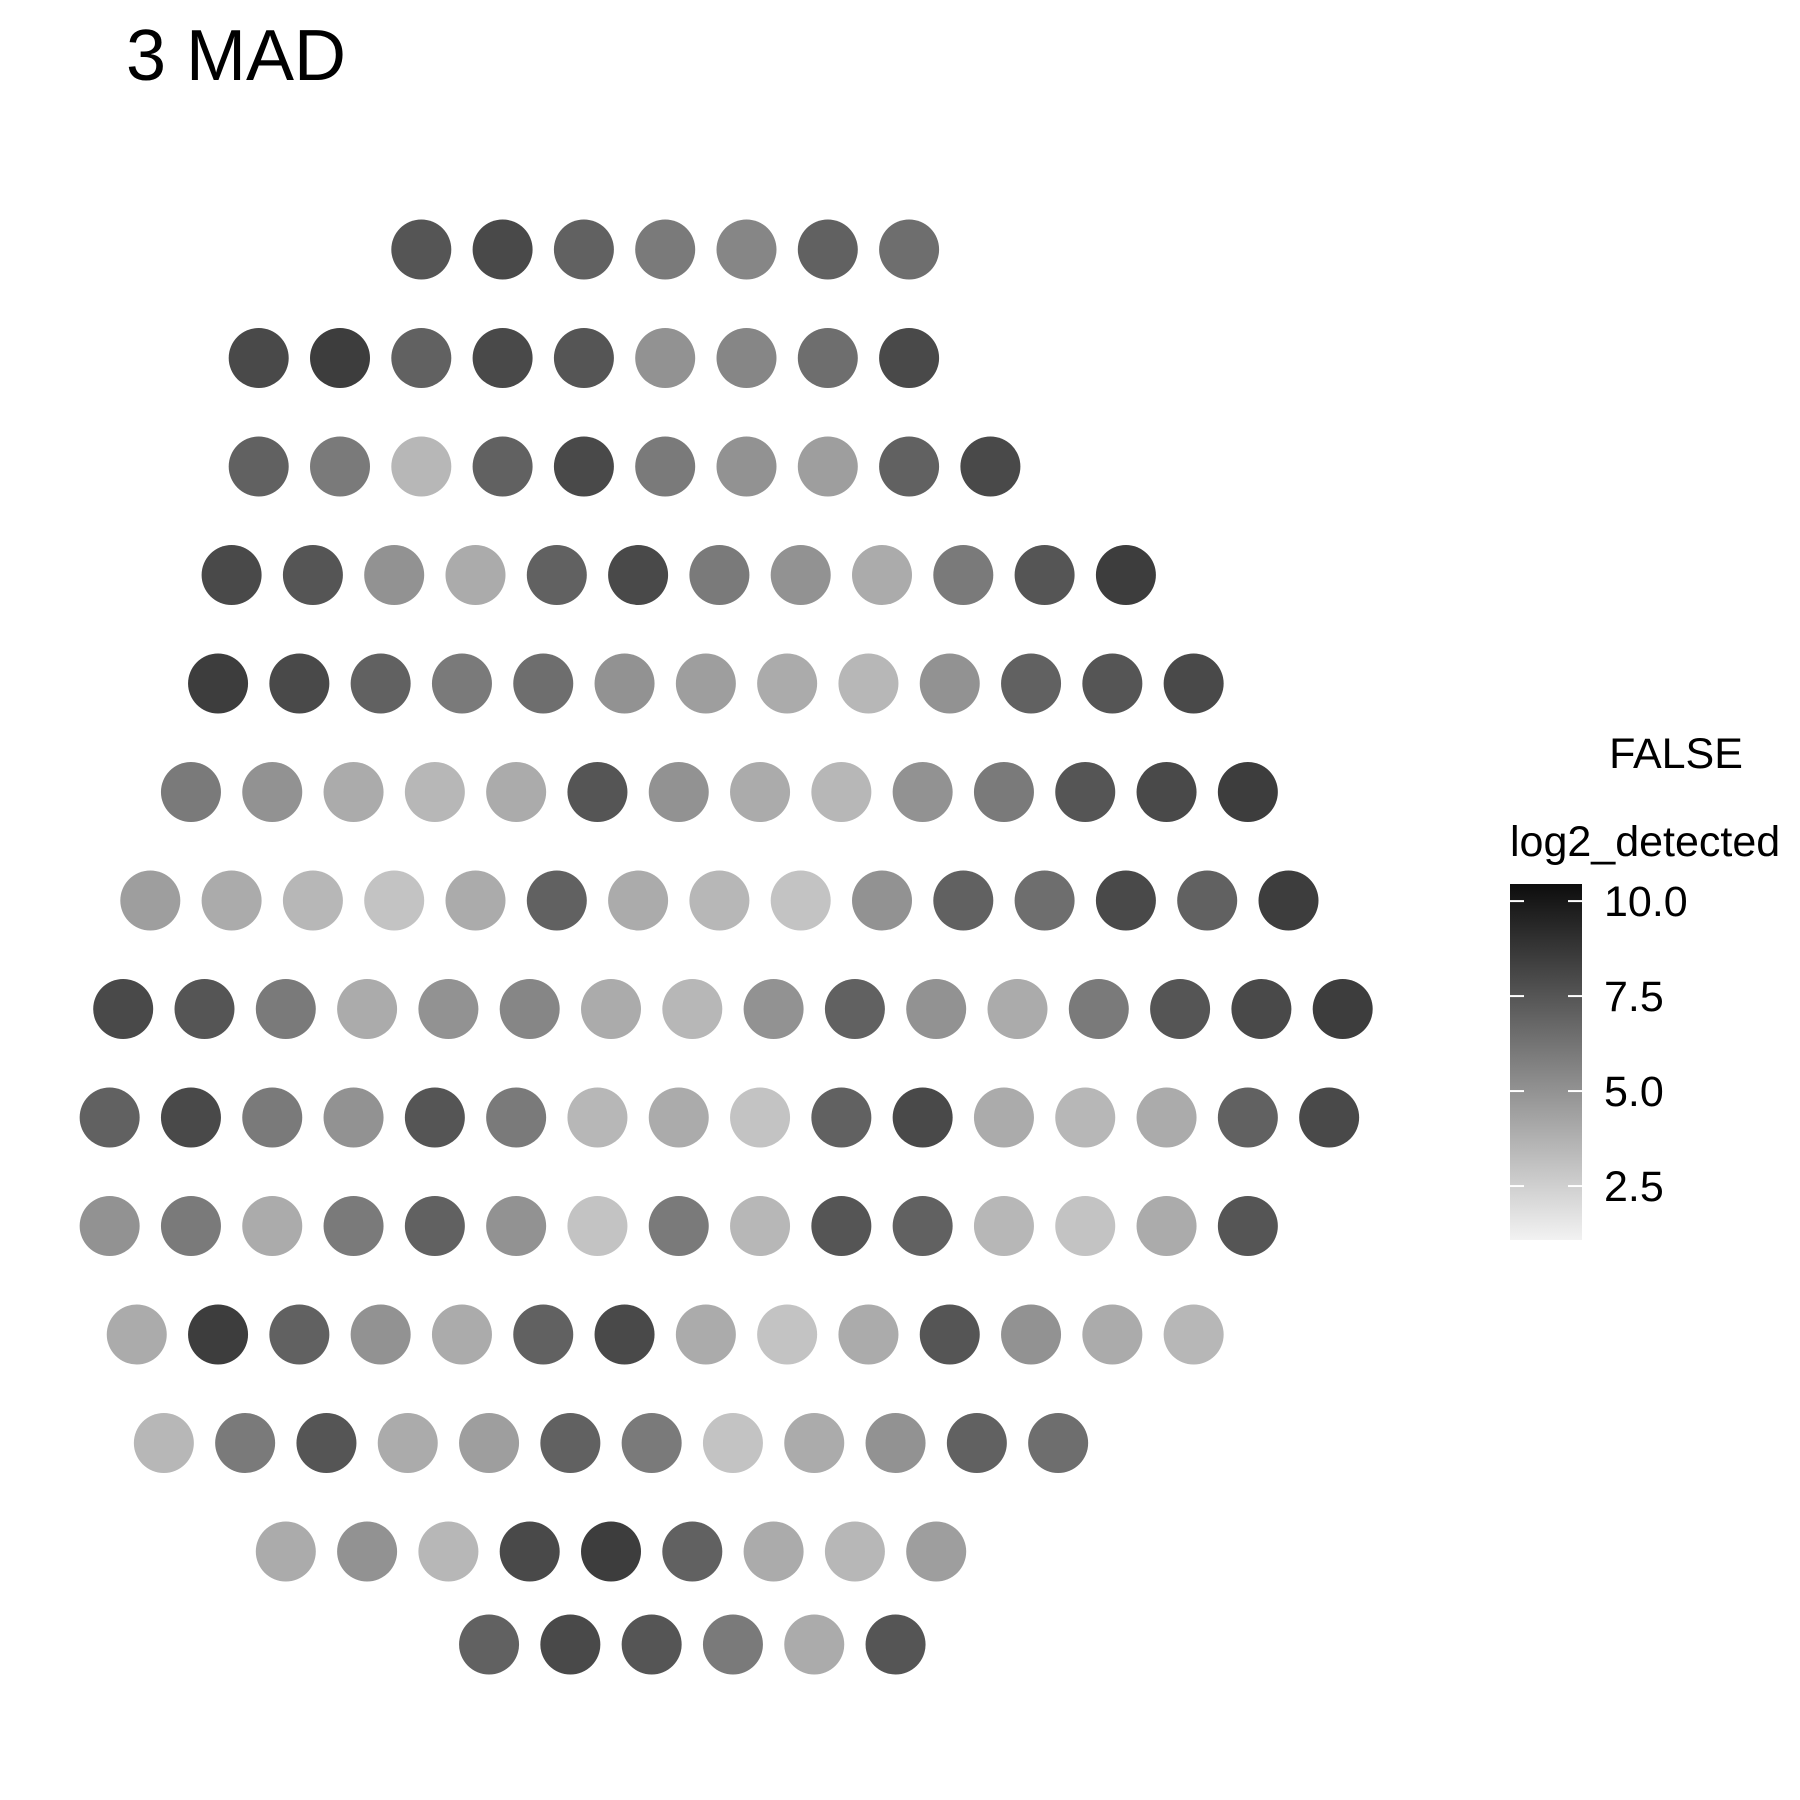  What do you see at coordinates (1634, 997) in the screenshot?
I see `colorbar-tick-label: 7.5` at bounding box center [1634, 997].